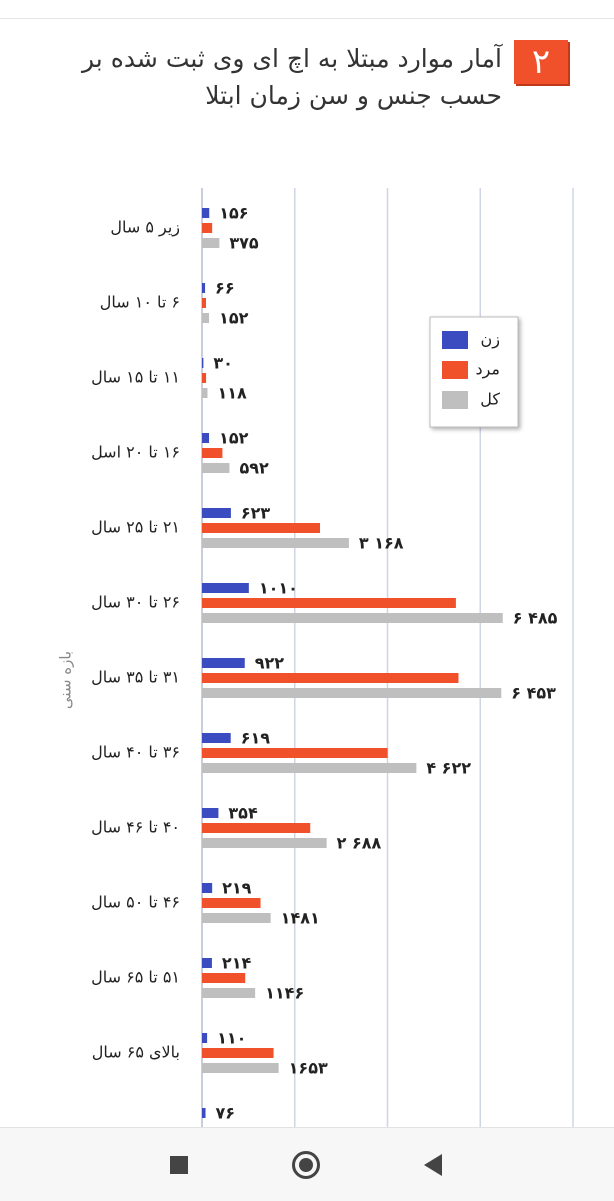 The image size is (614, 1201). Describe the element at coordinates (308, 1068) in the screenshot. I see `data-label: ۱۶۵۳` at that location.